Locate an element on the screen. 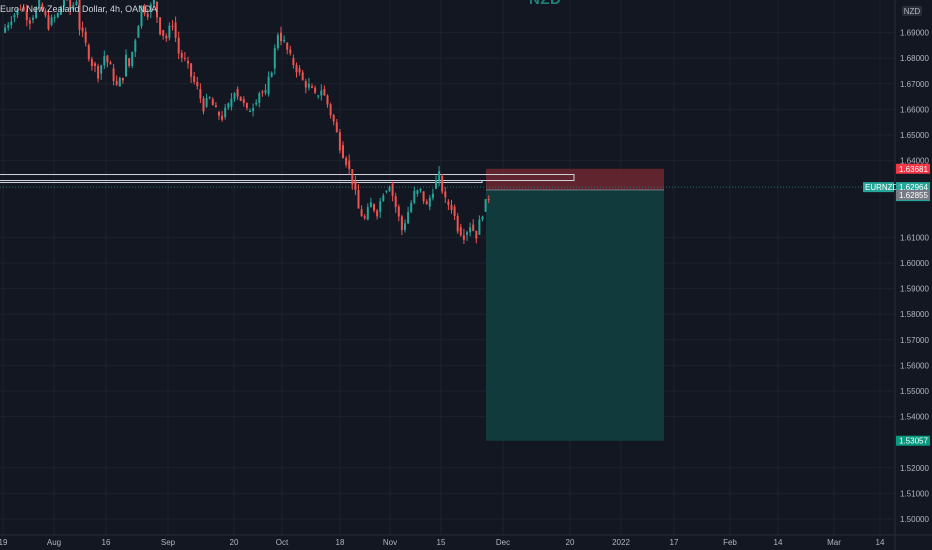 The image size is (932, 550). x-tick-label: 19 is located at coordinates (4, 542).